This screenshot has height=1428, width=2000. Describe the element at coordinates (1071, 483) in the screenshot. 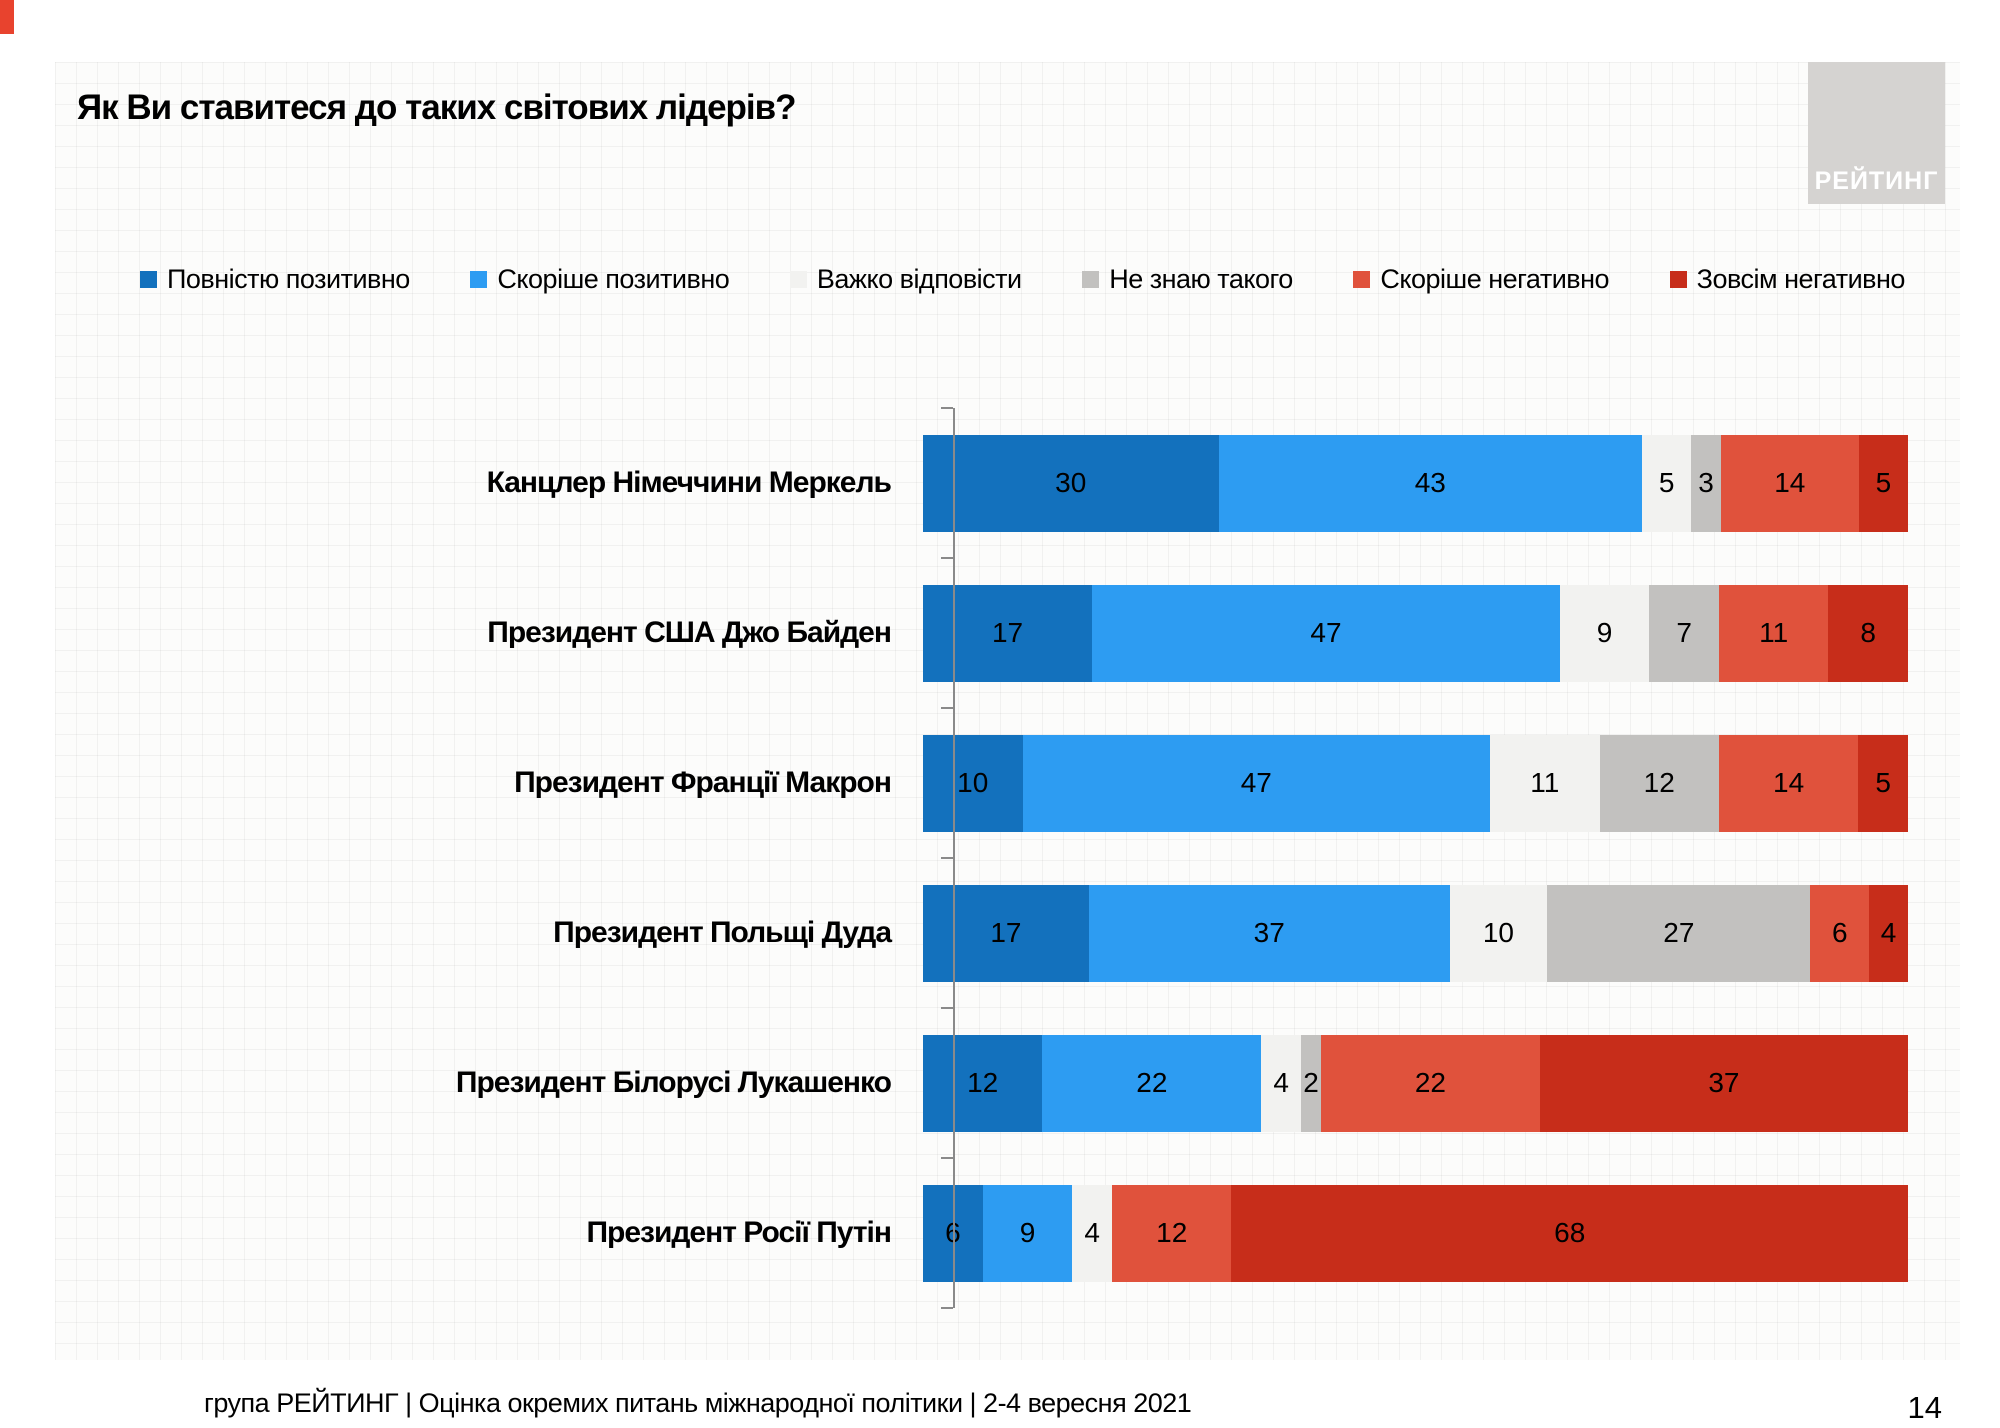

I see `bar-segment: 30` at that location.